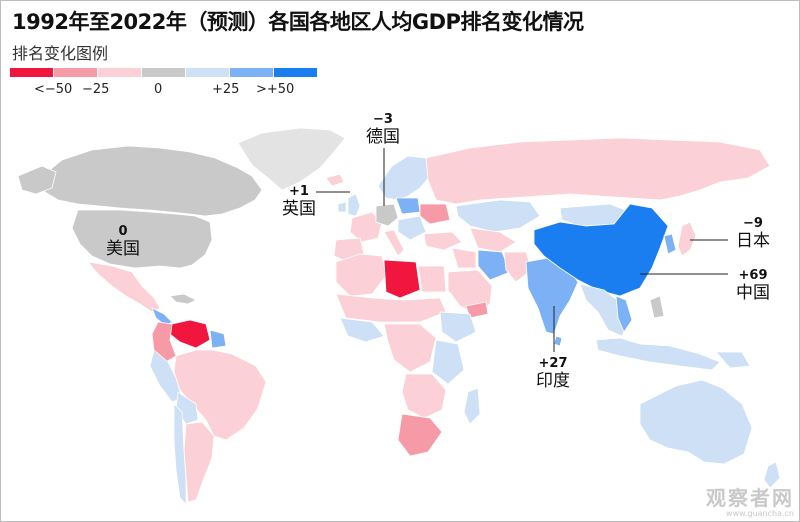 Image resolution: width=800 pixels, height=522 pixels. What do you see at coordinates (123, 249) in the screenshot?
I see `callout-usa-name: 美国` at bounding box center [123, 249].